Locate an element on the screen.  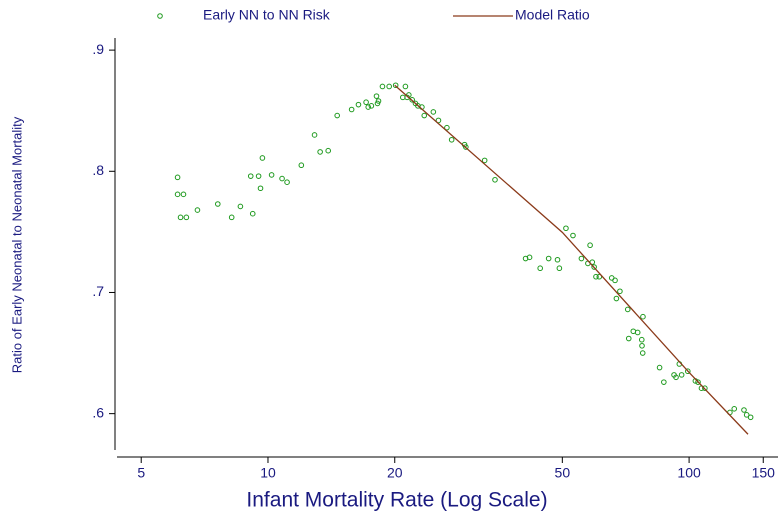
x-tick-label: 10 is located at coordinates (268, 473).